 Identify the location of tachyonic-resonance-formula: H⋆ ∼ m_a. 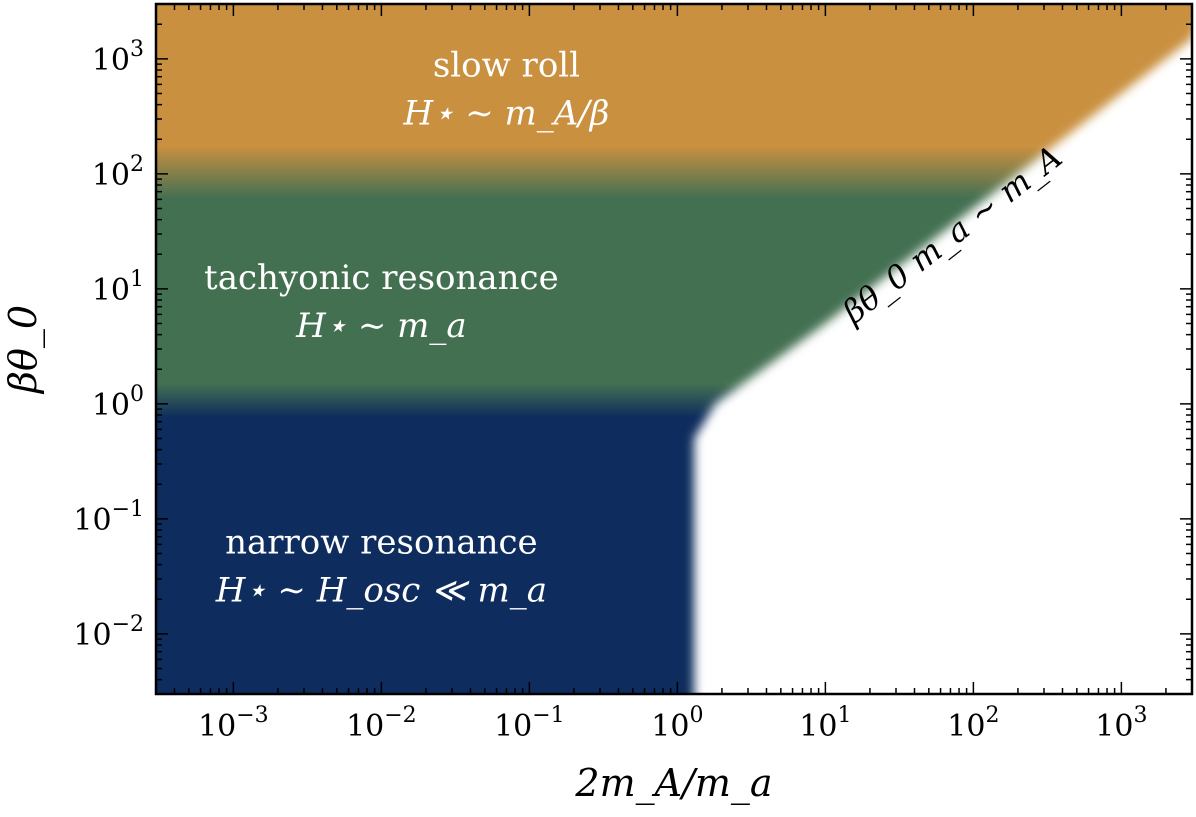
(381, 326).